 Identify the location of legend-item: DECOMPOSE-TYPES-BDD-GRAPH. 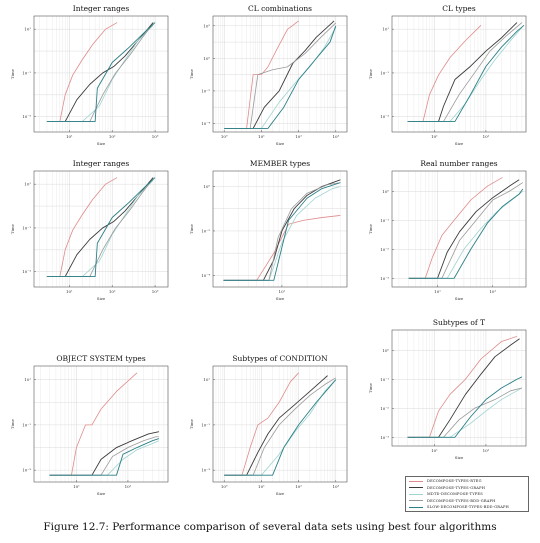
(468, 501).